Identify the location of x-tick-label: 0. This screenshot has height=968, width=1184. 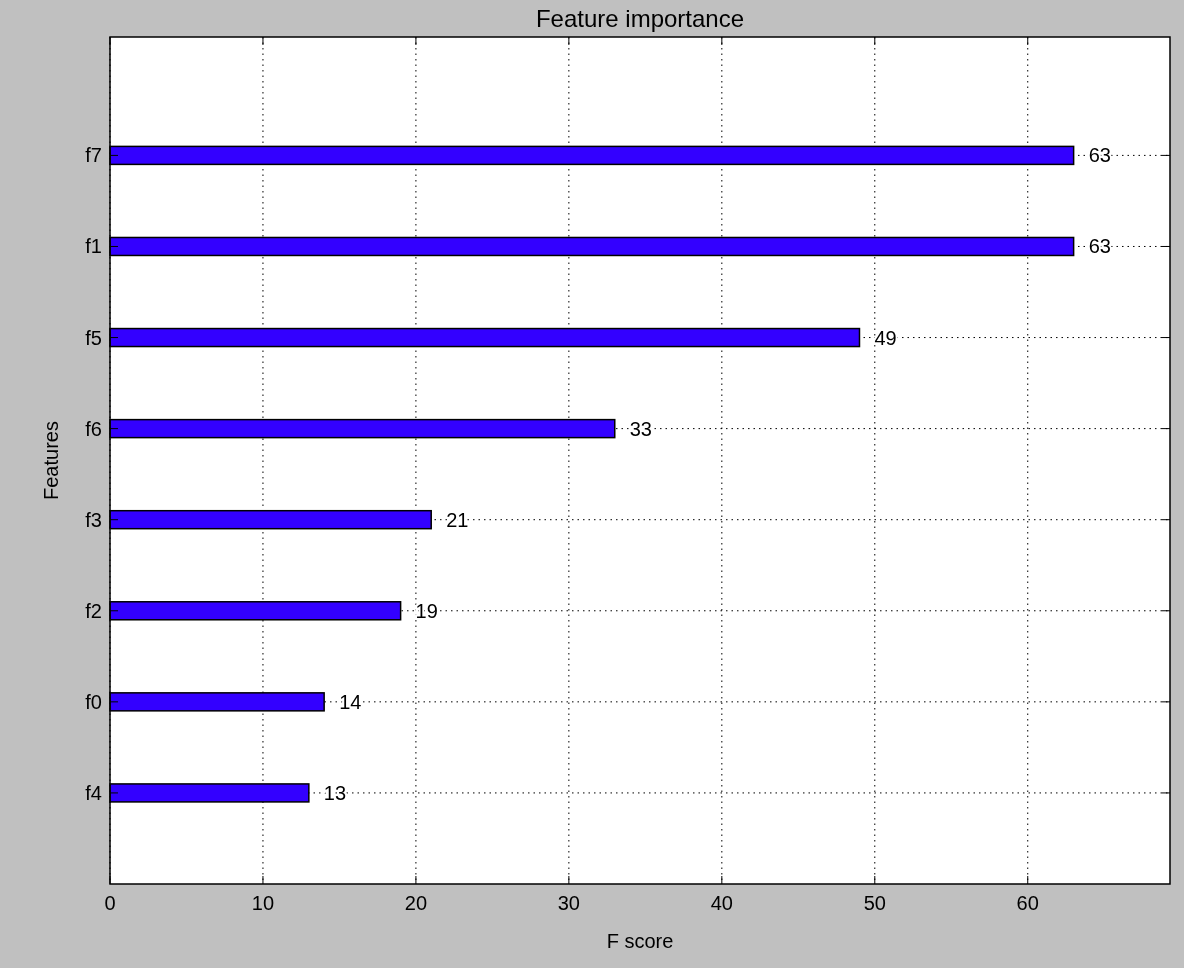
(110, 903).